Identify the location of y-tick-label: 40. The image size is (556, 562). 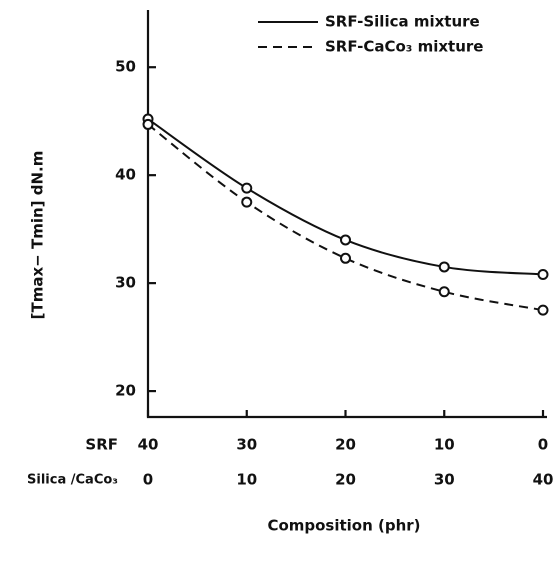
(125, 175).